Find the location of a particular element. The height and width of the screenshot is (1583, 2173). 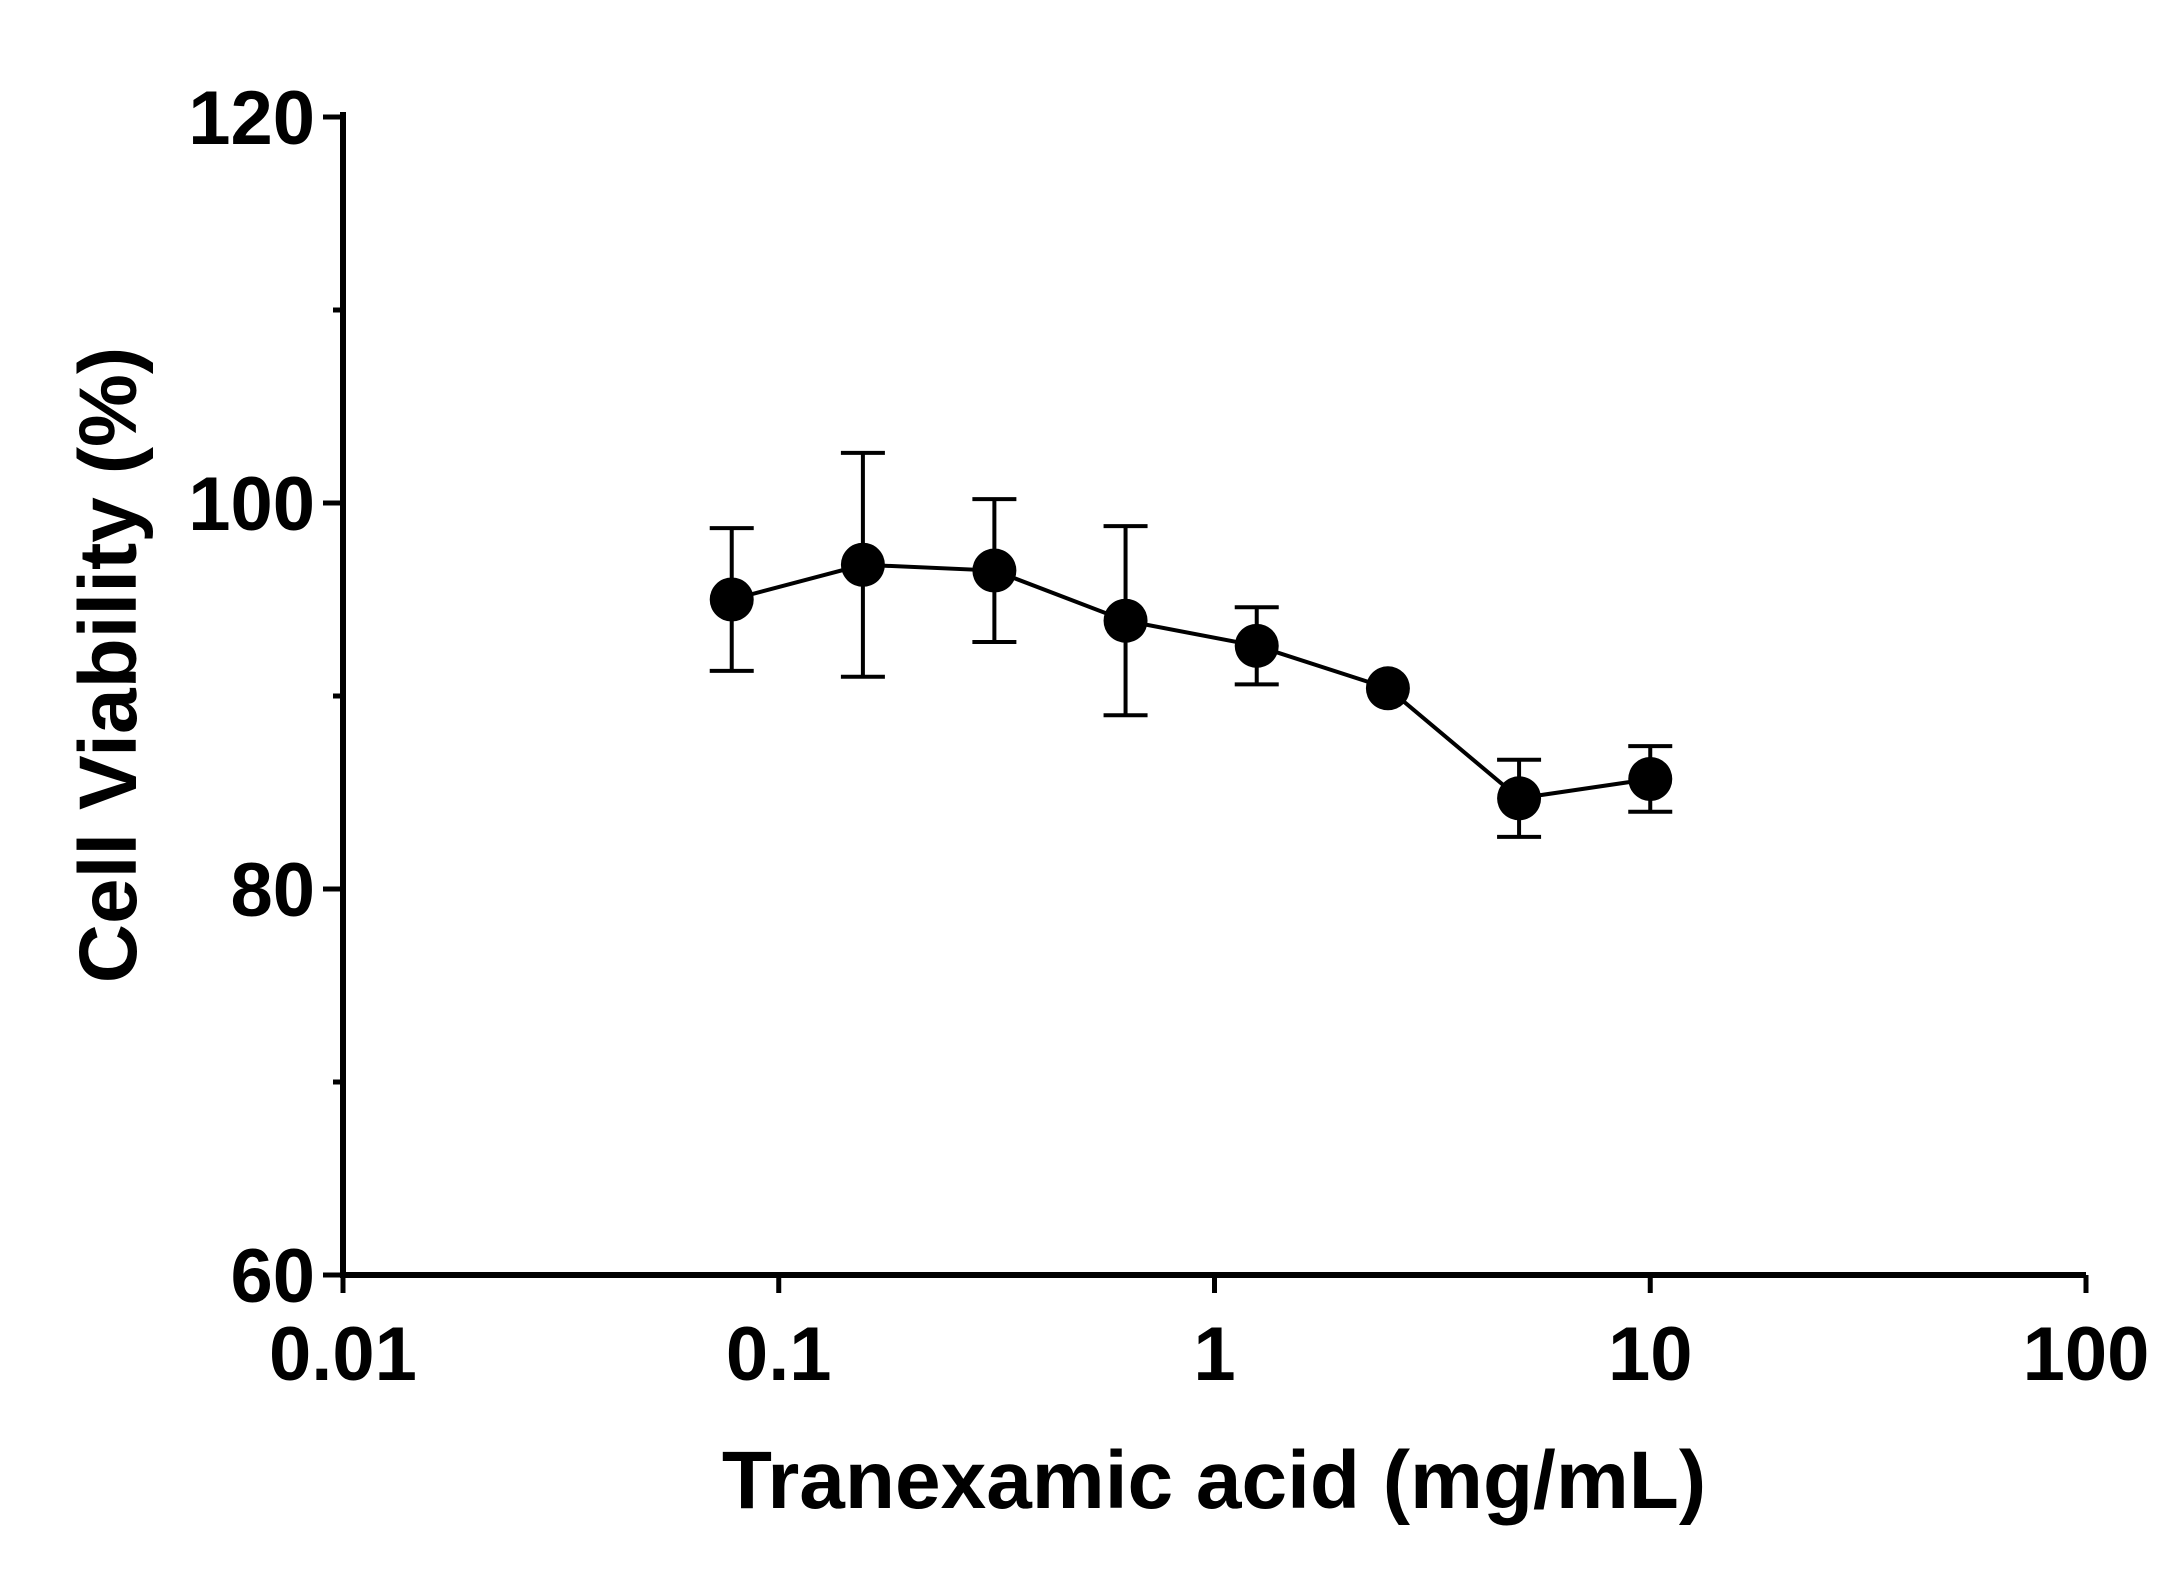

x-tick-label: 0.1 is located at coordinates (779, 1354).